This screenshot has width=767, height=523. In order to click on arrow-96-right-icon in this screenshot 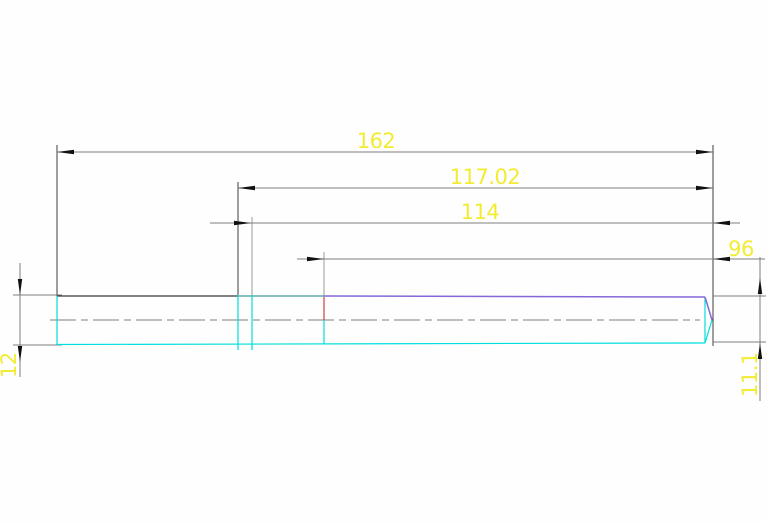, I will do `click(721, 259)`.